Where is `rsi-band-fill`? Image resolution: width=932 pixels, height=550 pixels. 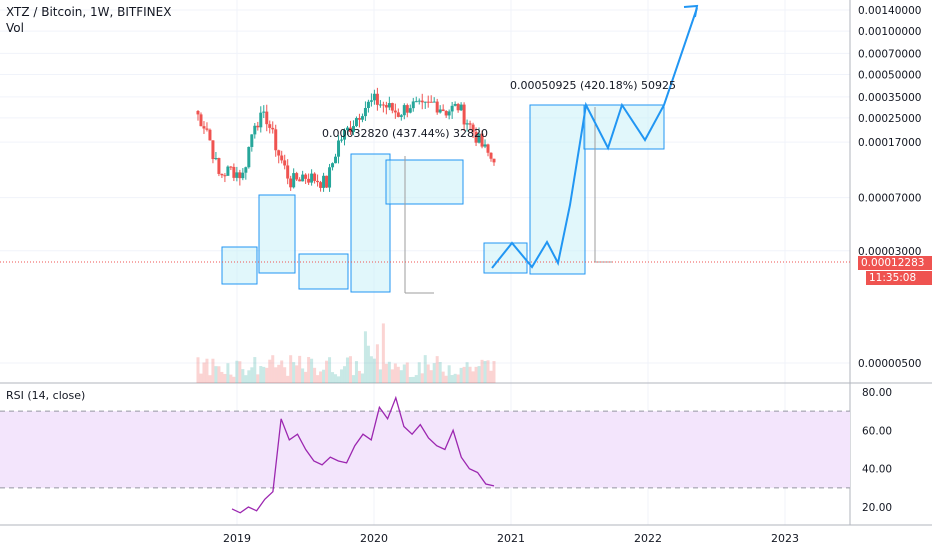 rsi-band-fill is located at coordinates (425, 449).